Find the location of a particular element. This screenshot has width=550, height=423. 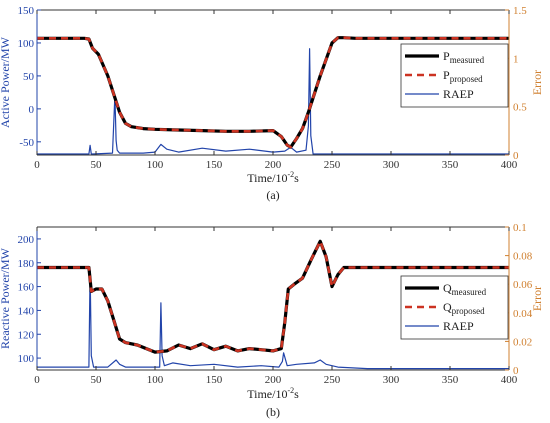

y-left-axis-label: Reactive Power/MW is located at coordinates (6, 298).